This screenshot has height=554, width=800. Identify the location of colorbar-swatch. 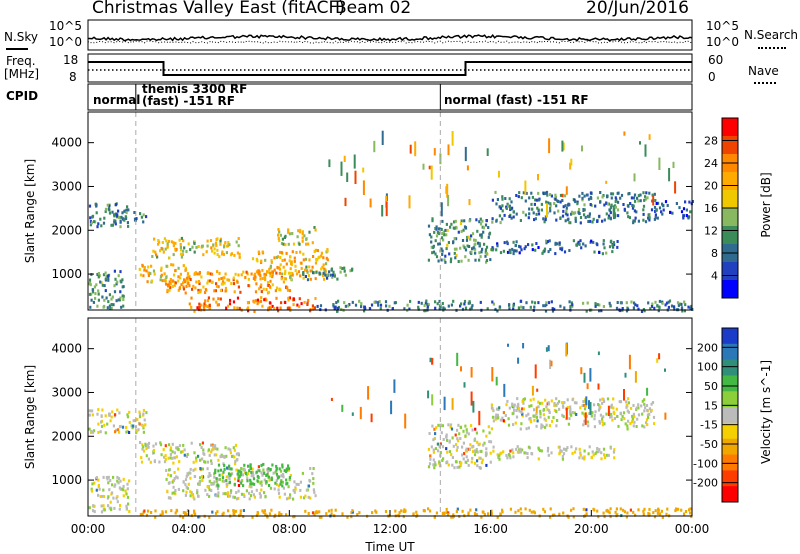
(730, 352).